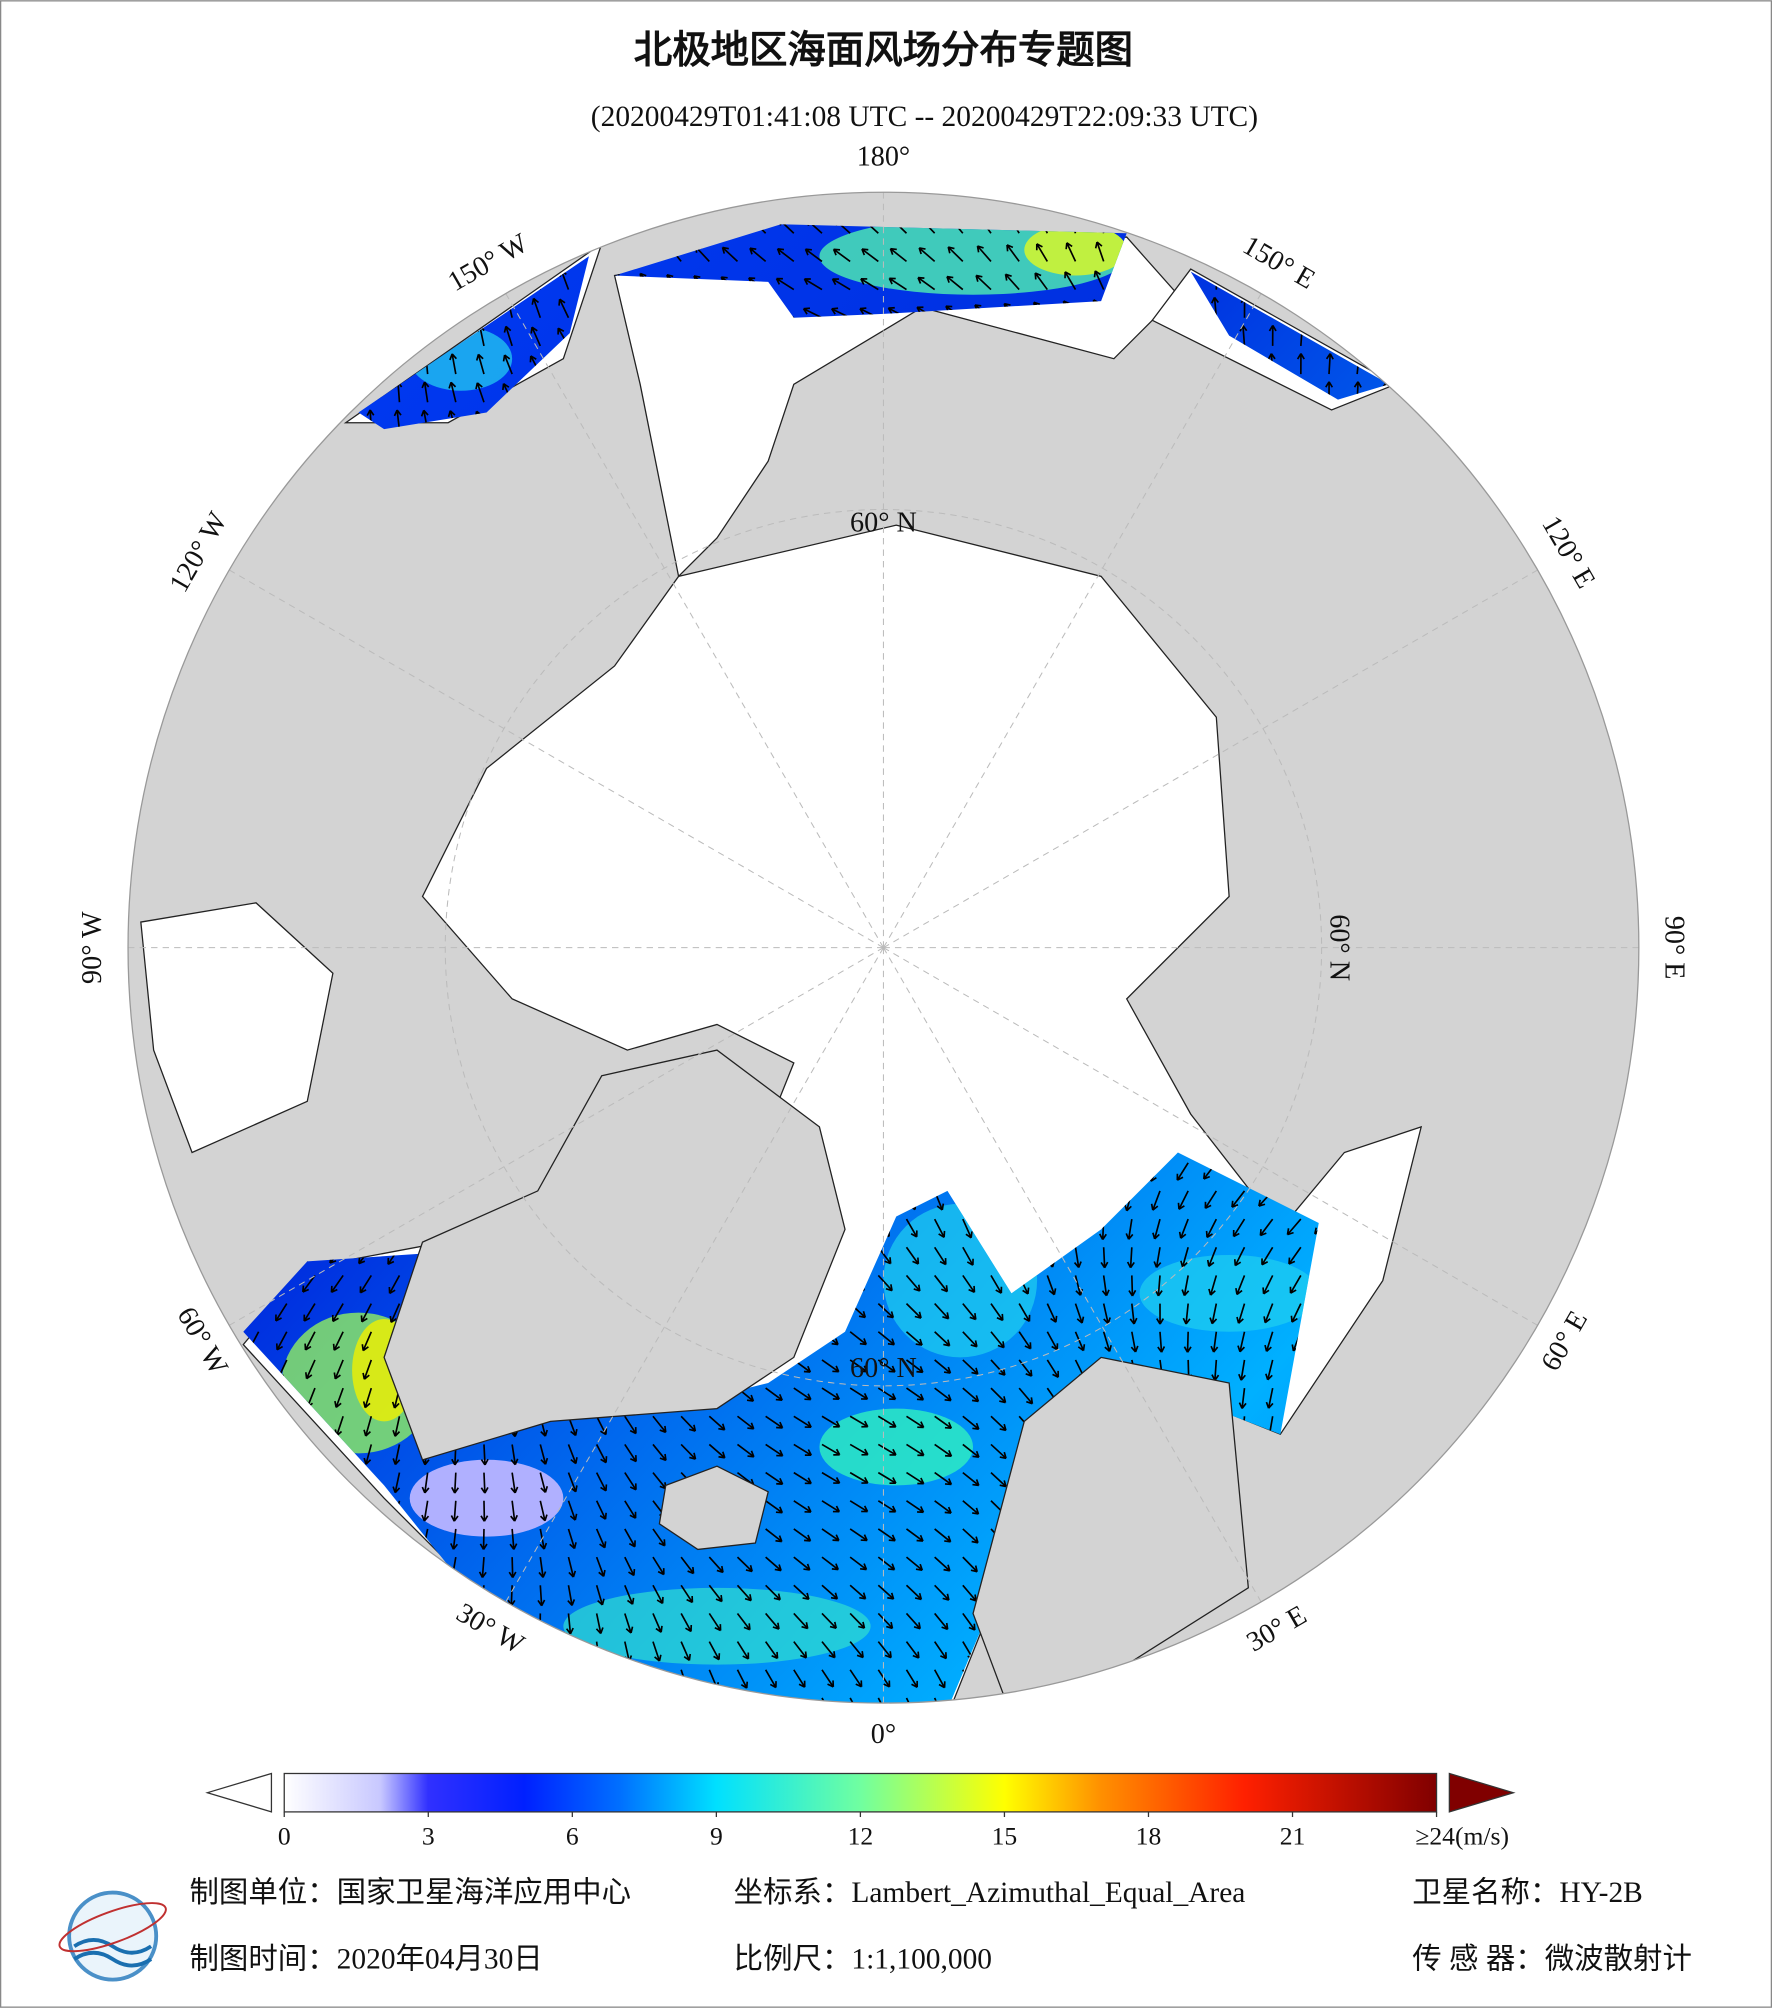 The width and height of the screenshot is (1772, 2008). What do you see at coordinates (884, 156) in the screenshot?
I see `longitude-label: 180°` at bounding box center [884, 156].